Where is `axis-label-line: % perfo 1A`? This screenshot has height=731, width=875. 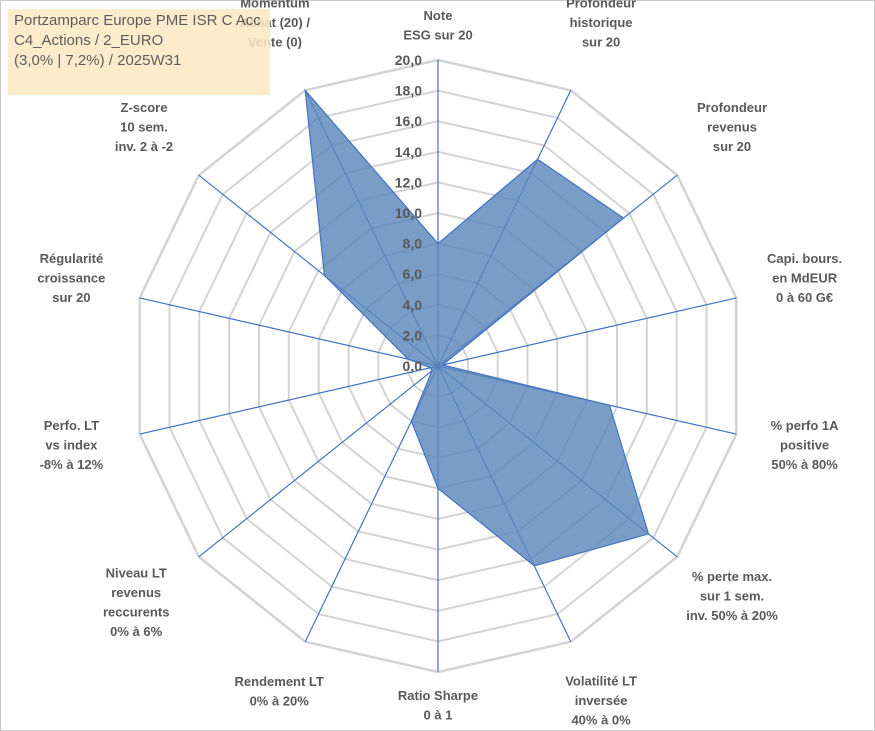
axis-label-line: % perfo 1A is located at coordinates (805, 425).